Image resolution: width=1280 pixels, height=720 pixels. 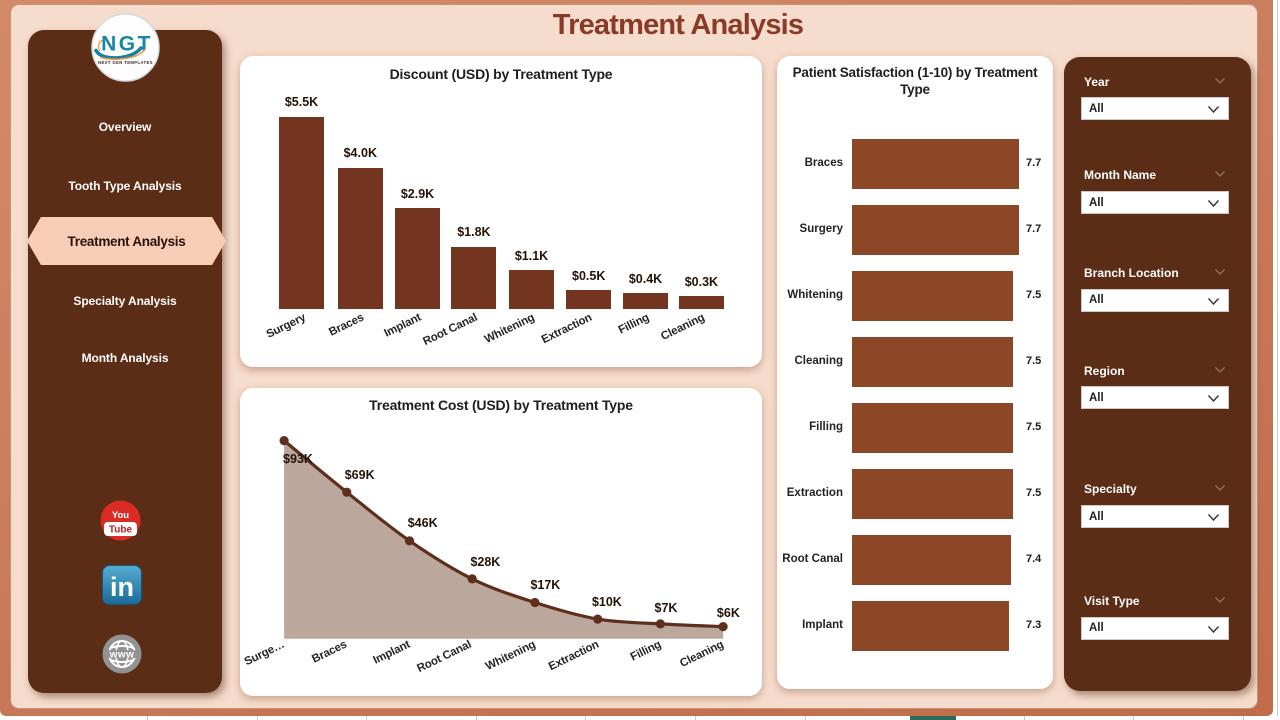 I want to click on svg-text: in, so click(x=122, y=587).